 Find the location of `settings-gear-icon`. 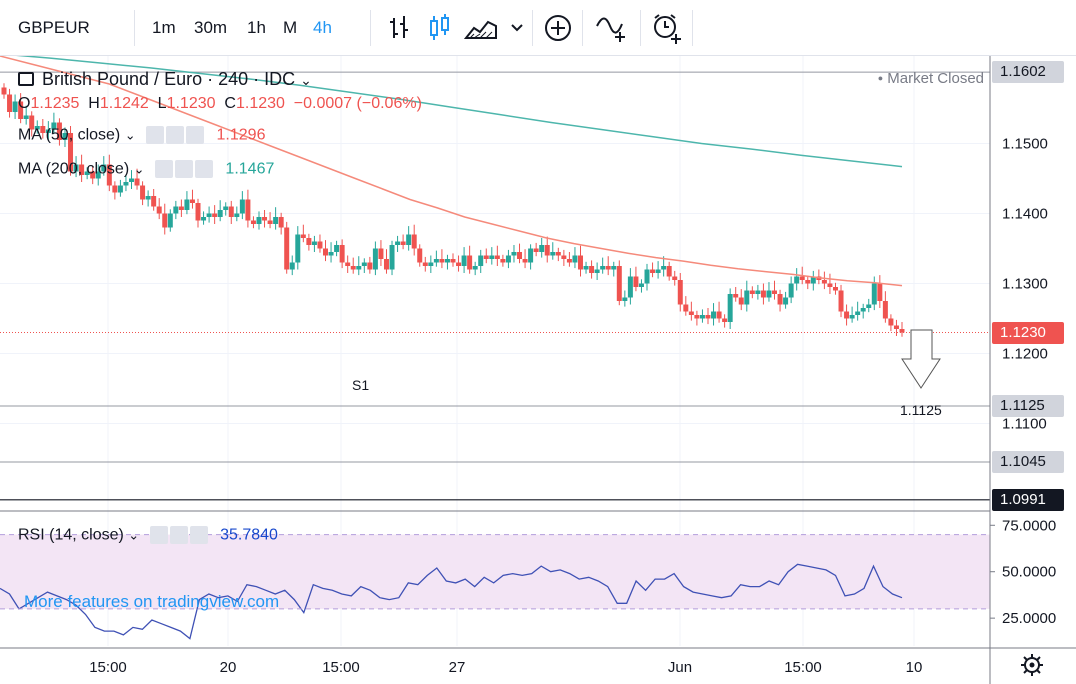

settings-gear-icon is located at coordinates (1032, 665).